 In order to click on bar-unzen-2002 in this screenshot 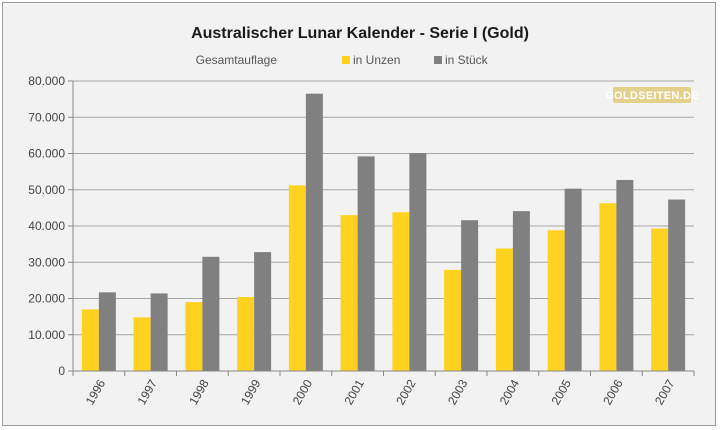, I will do `click(401, 291)`.